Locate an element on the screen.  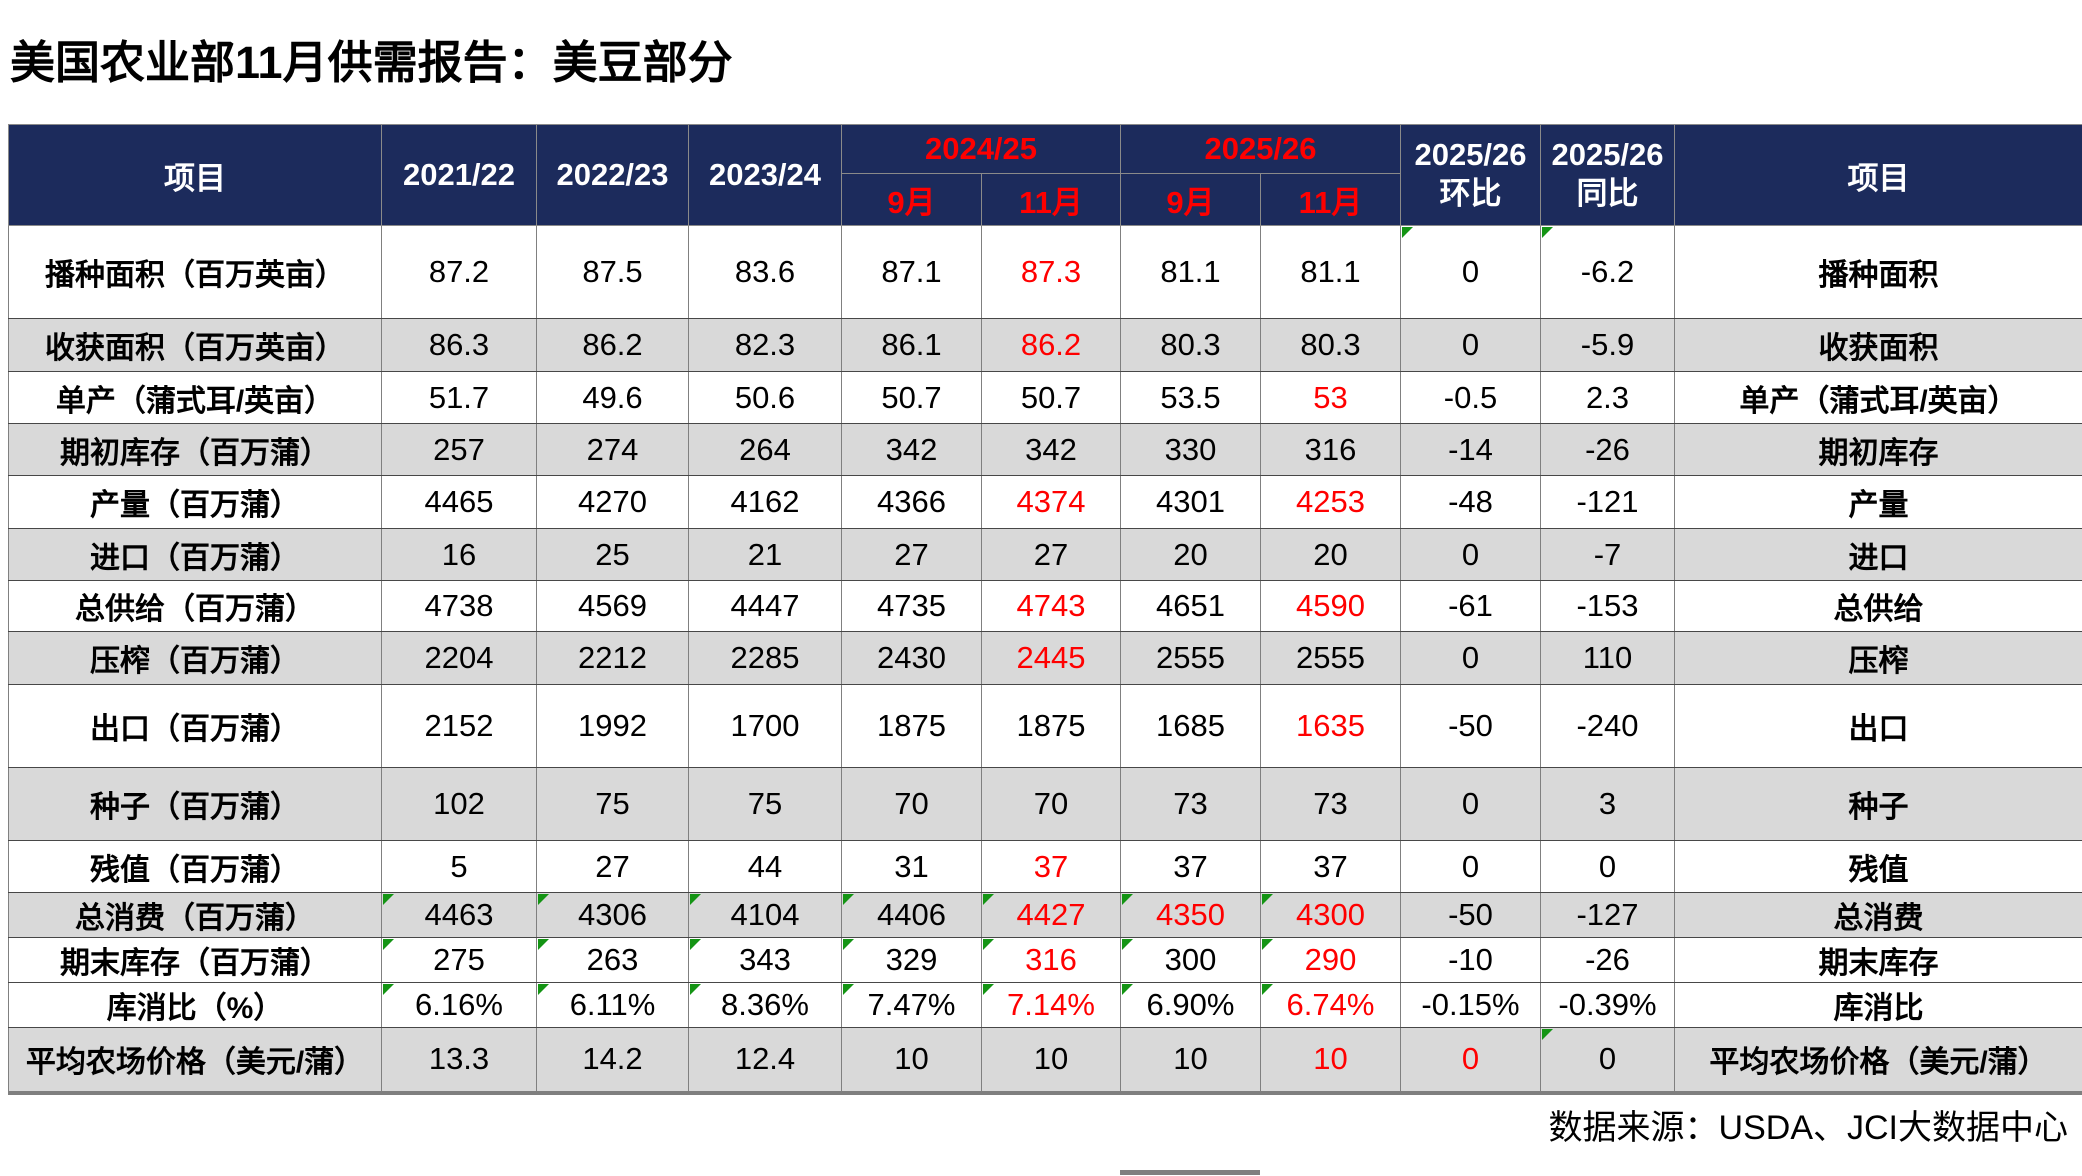
cell: 6.90% is located at coordinates (1190, 1005).